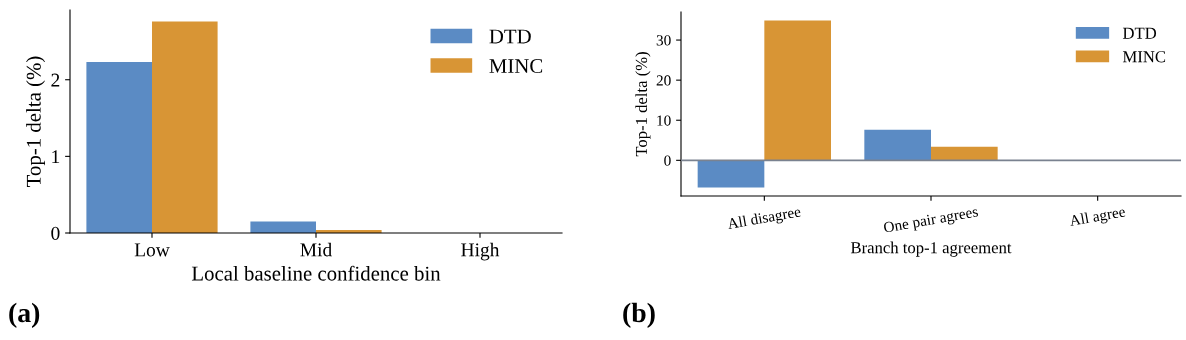 This screenshot has height=340, width=1186. I want to click on text: (b), so click(639, 315).